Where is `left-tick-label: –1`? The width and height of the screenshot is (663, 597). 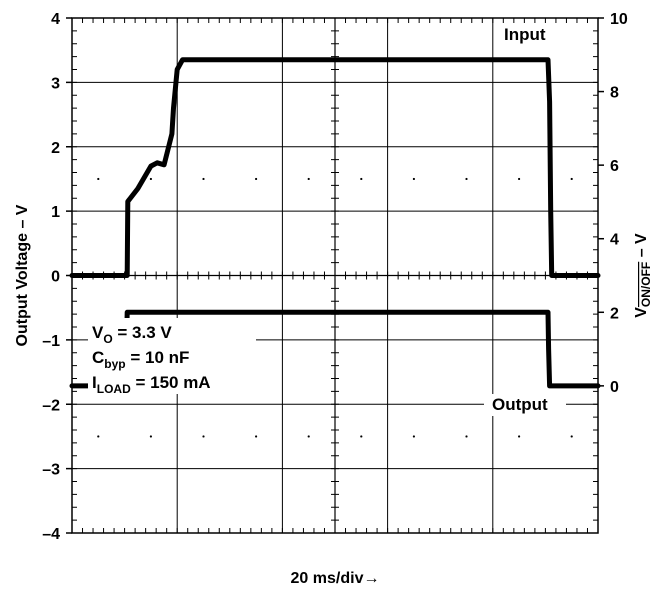
left-tick-label: –1 is located at coordinates (51, 341).